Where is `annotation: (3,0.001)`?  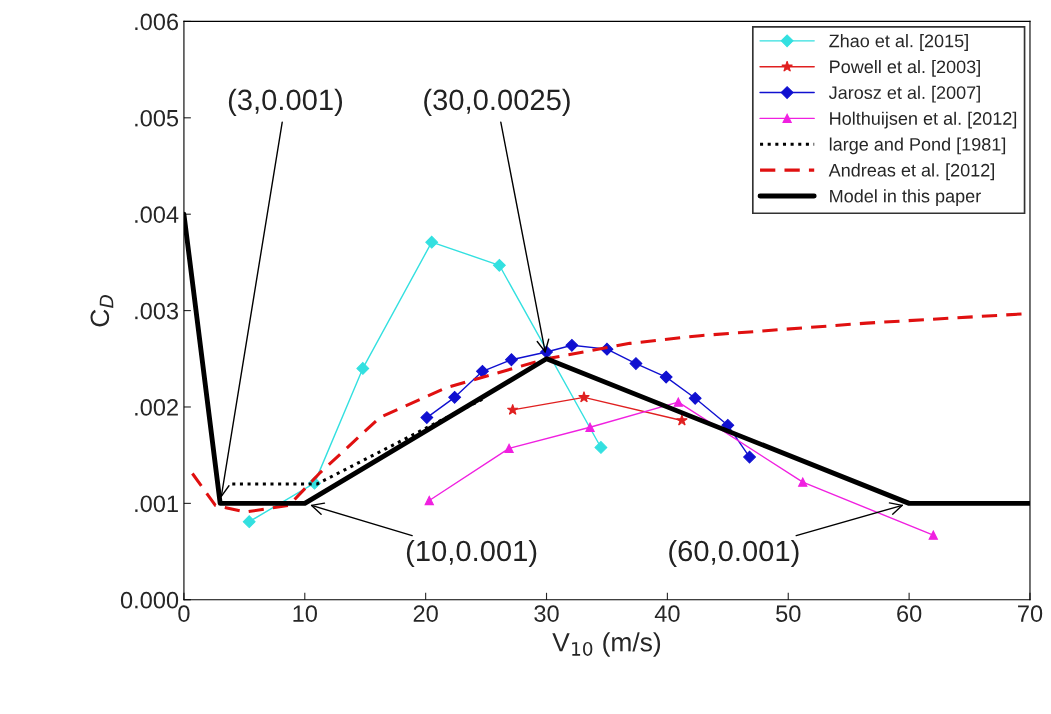
annotation: (3,0.001) is located at coordinates (285, 102).